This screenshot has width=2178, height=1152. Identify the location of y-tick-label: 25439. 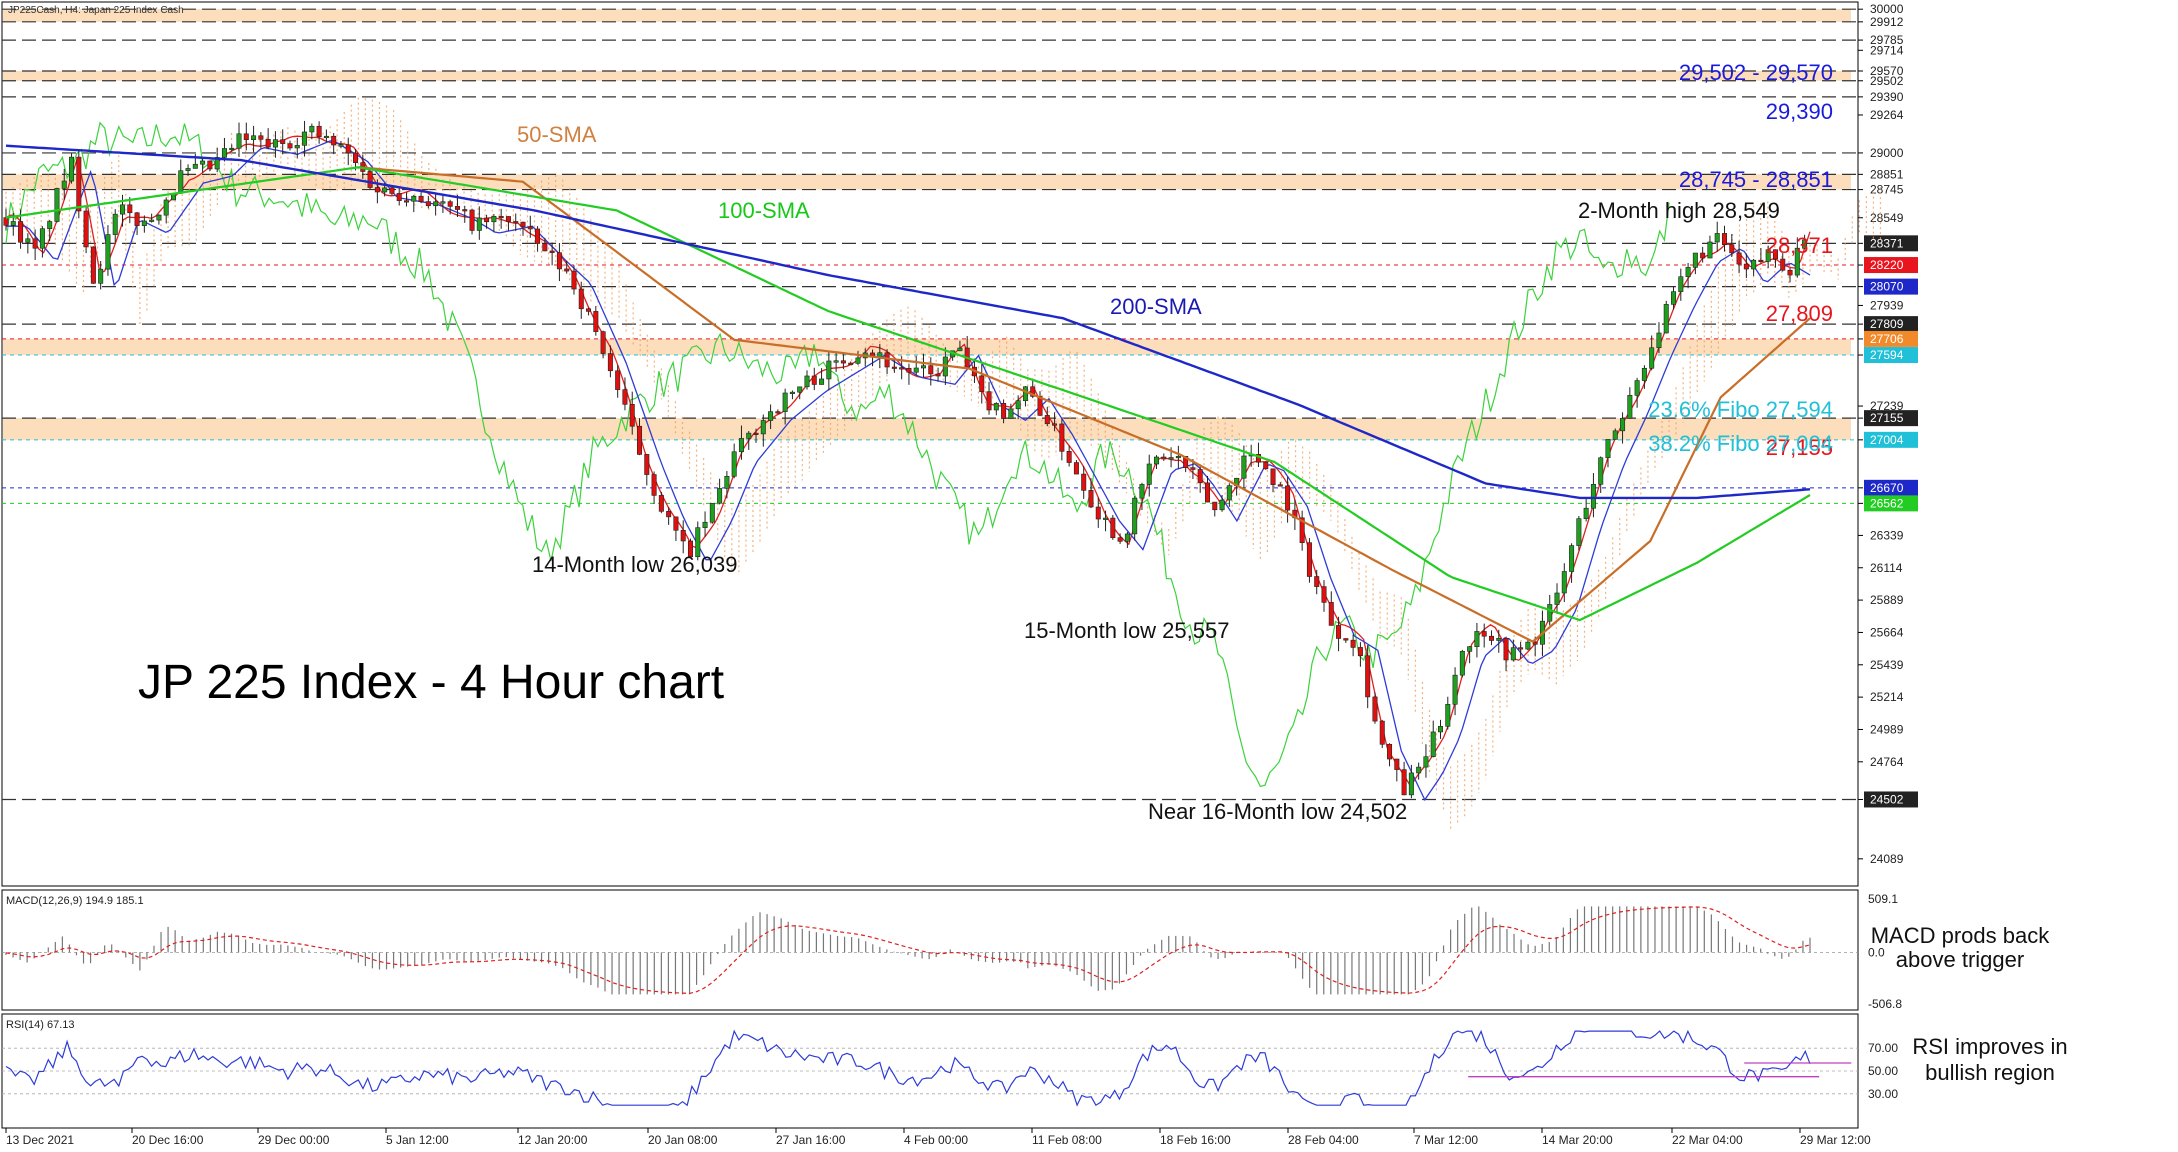
(1887, 665).